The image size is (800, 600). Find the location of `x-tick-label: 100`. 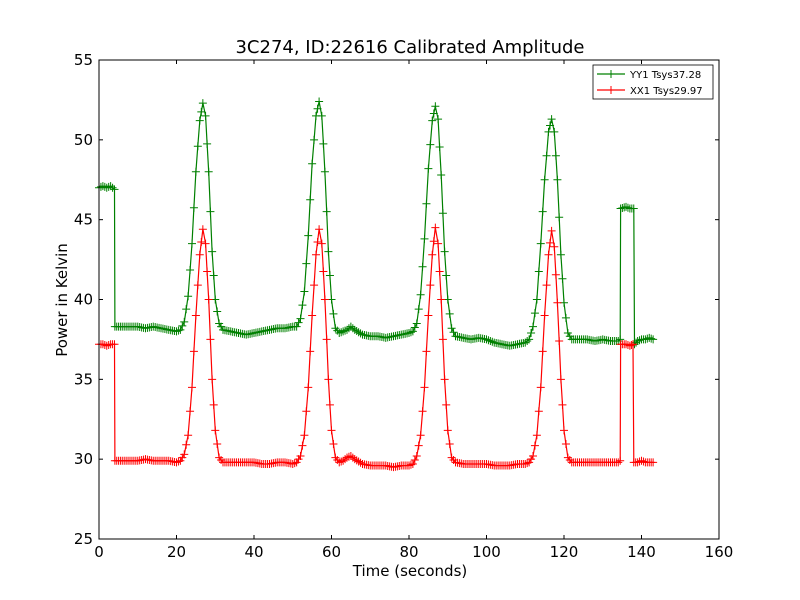

x-tick-label: 100 is located at coordinates (486, 552).